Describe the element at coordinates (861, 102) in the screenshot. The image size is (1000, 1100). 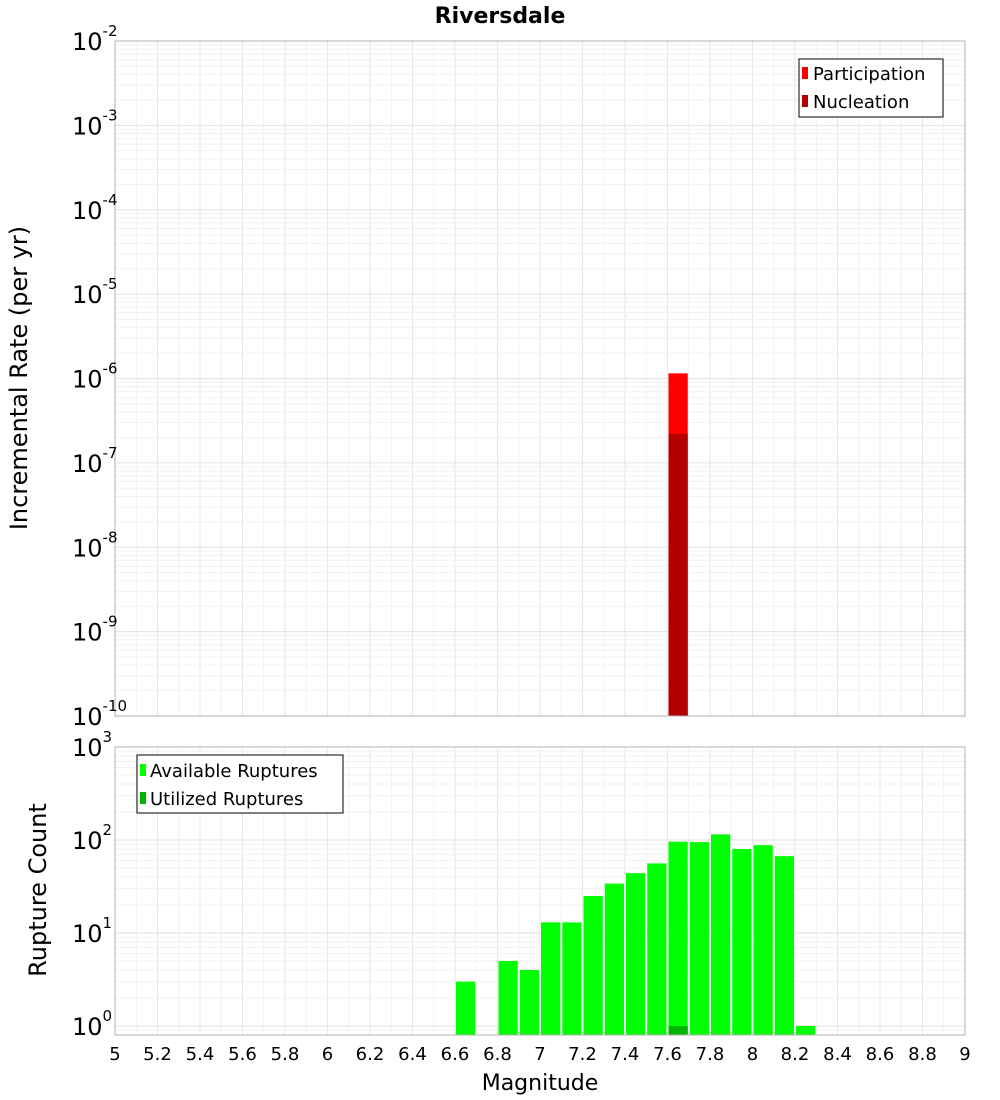
I see `legend-label-nucleation: Nucleation` at that location.